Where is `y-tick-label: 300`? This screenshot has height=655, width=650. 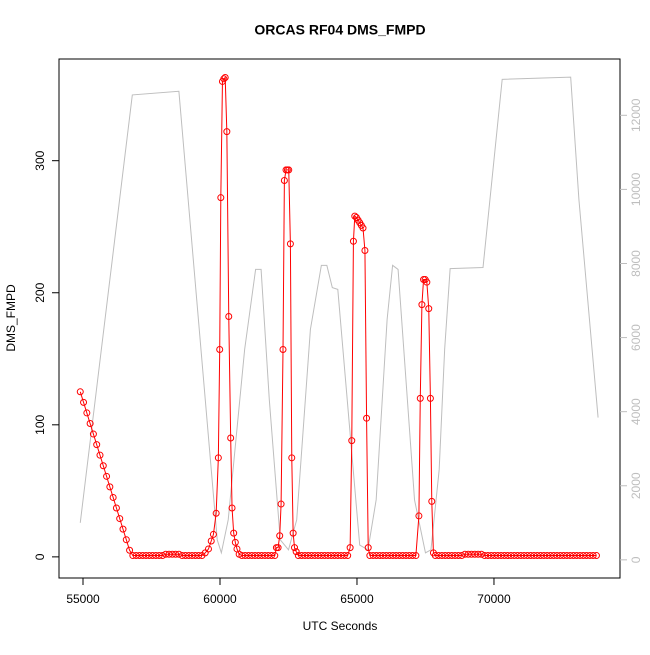
y-tick-label: 300 is located at coordinates (40, 160).